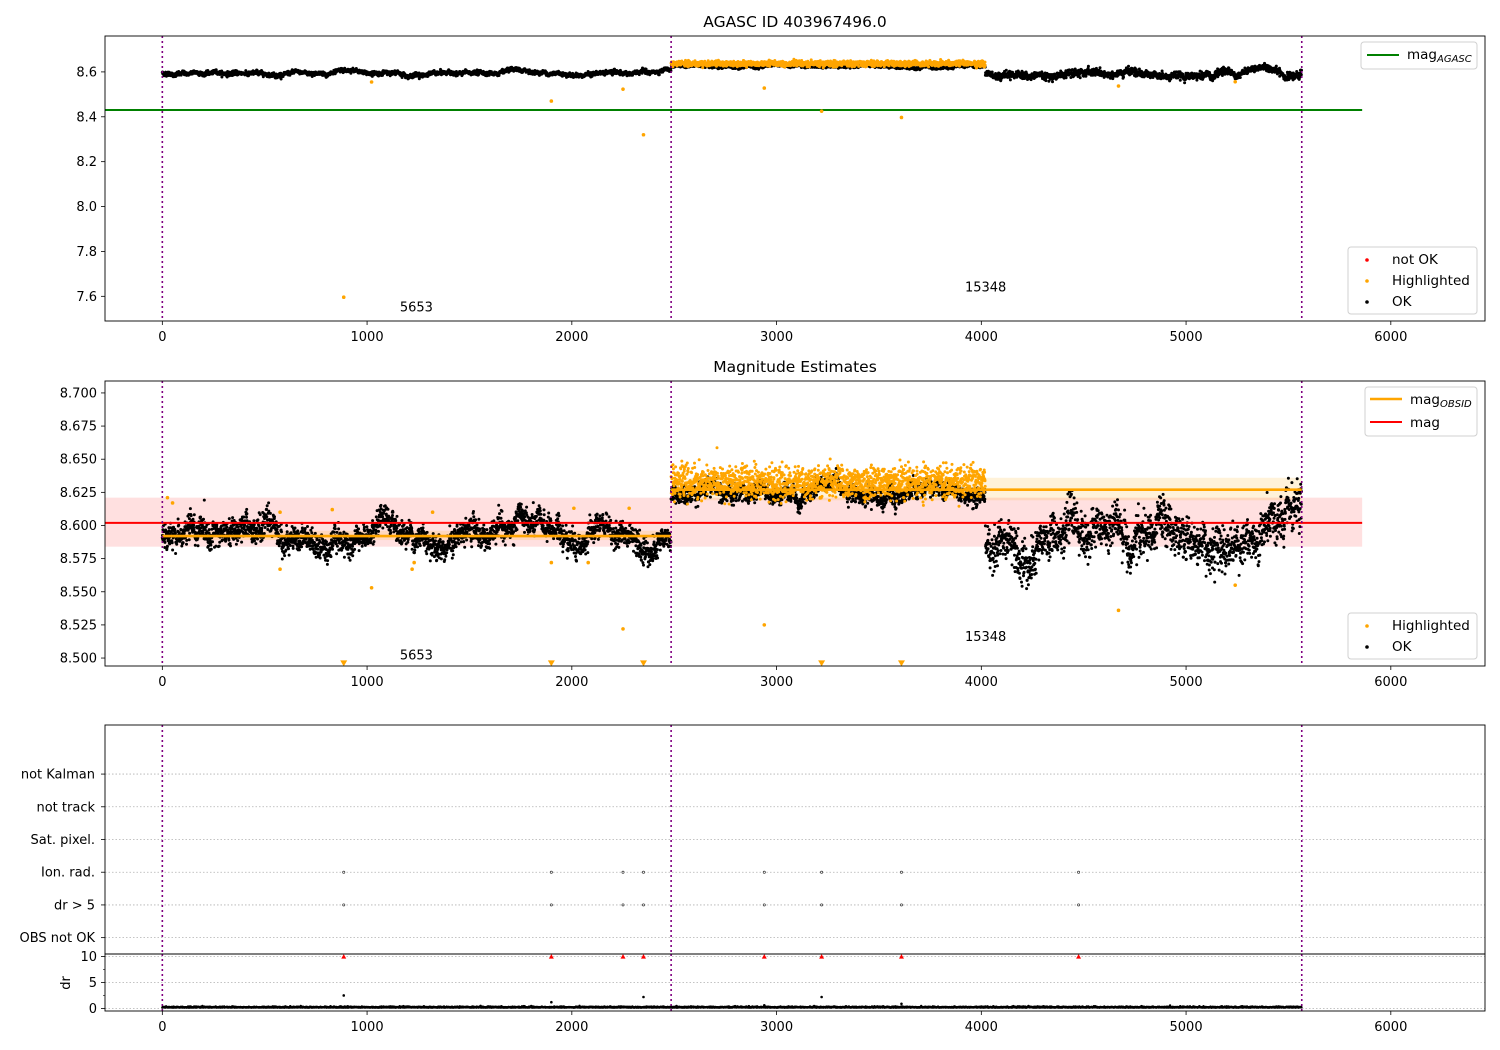 This screenshot has width=1500, height=1050. I want to click on flag-label: not track, so click(65, 807).